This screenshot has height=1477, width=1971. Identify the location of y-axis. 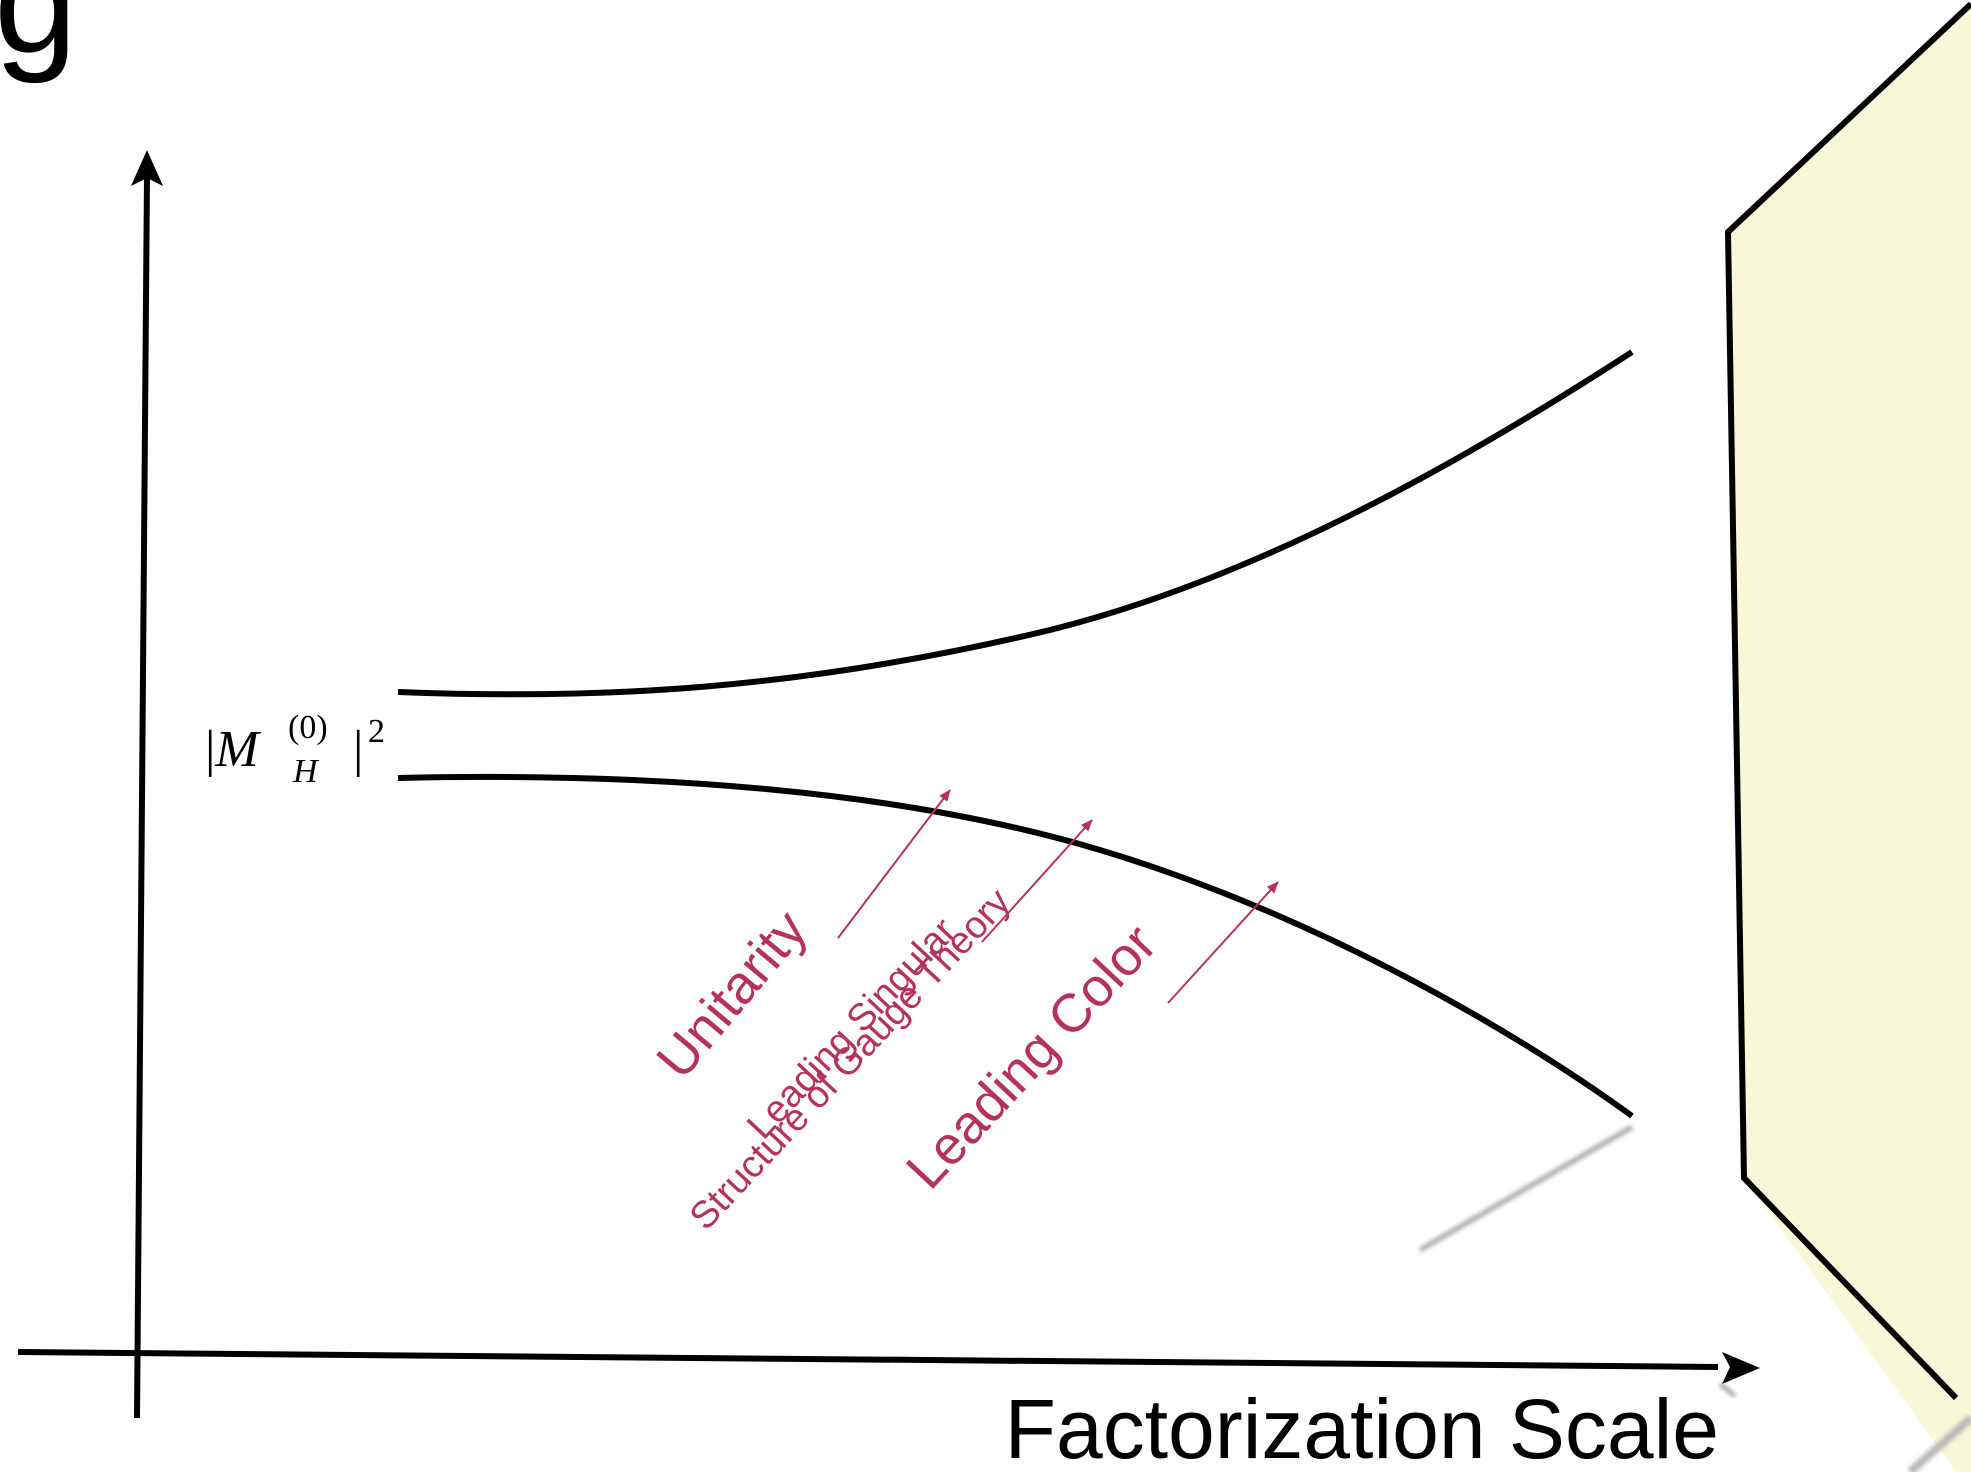
(147, 784).